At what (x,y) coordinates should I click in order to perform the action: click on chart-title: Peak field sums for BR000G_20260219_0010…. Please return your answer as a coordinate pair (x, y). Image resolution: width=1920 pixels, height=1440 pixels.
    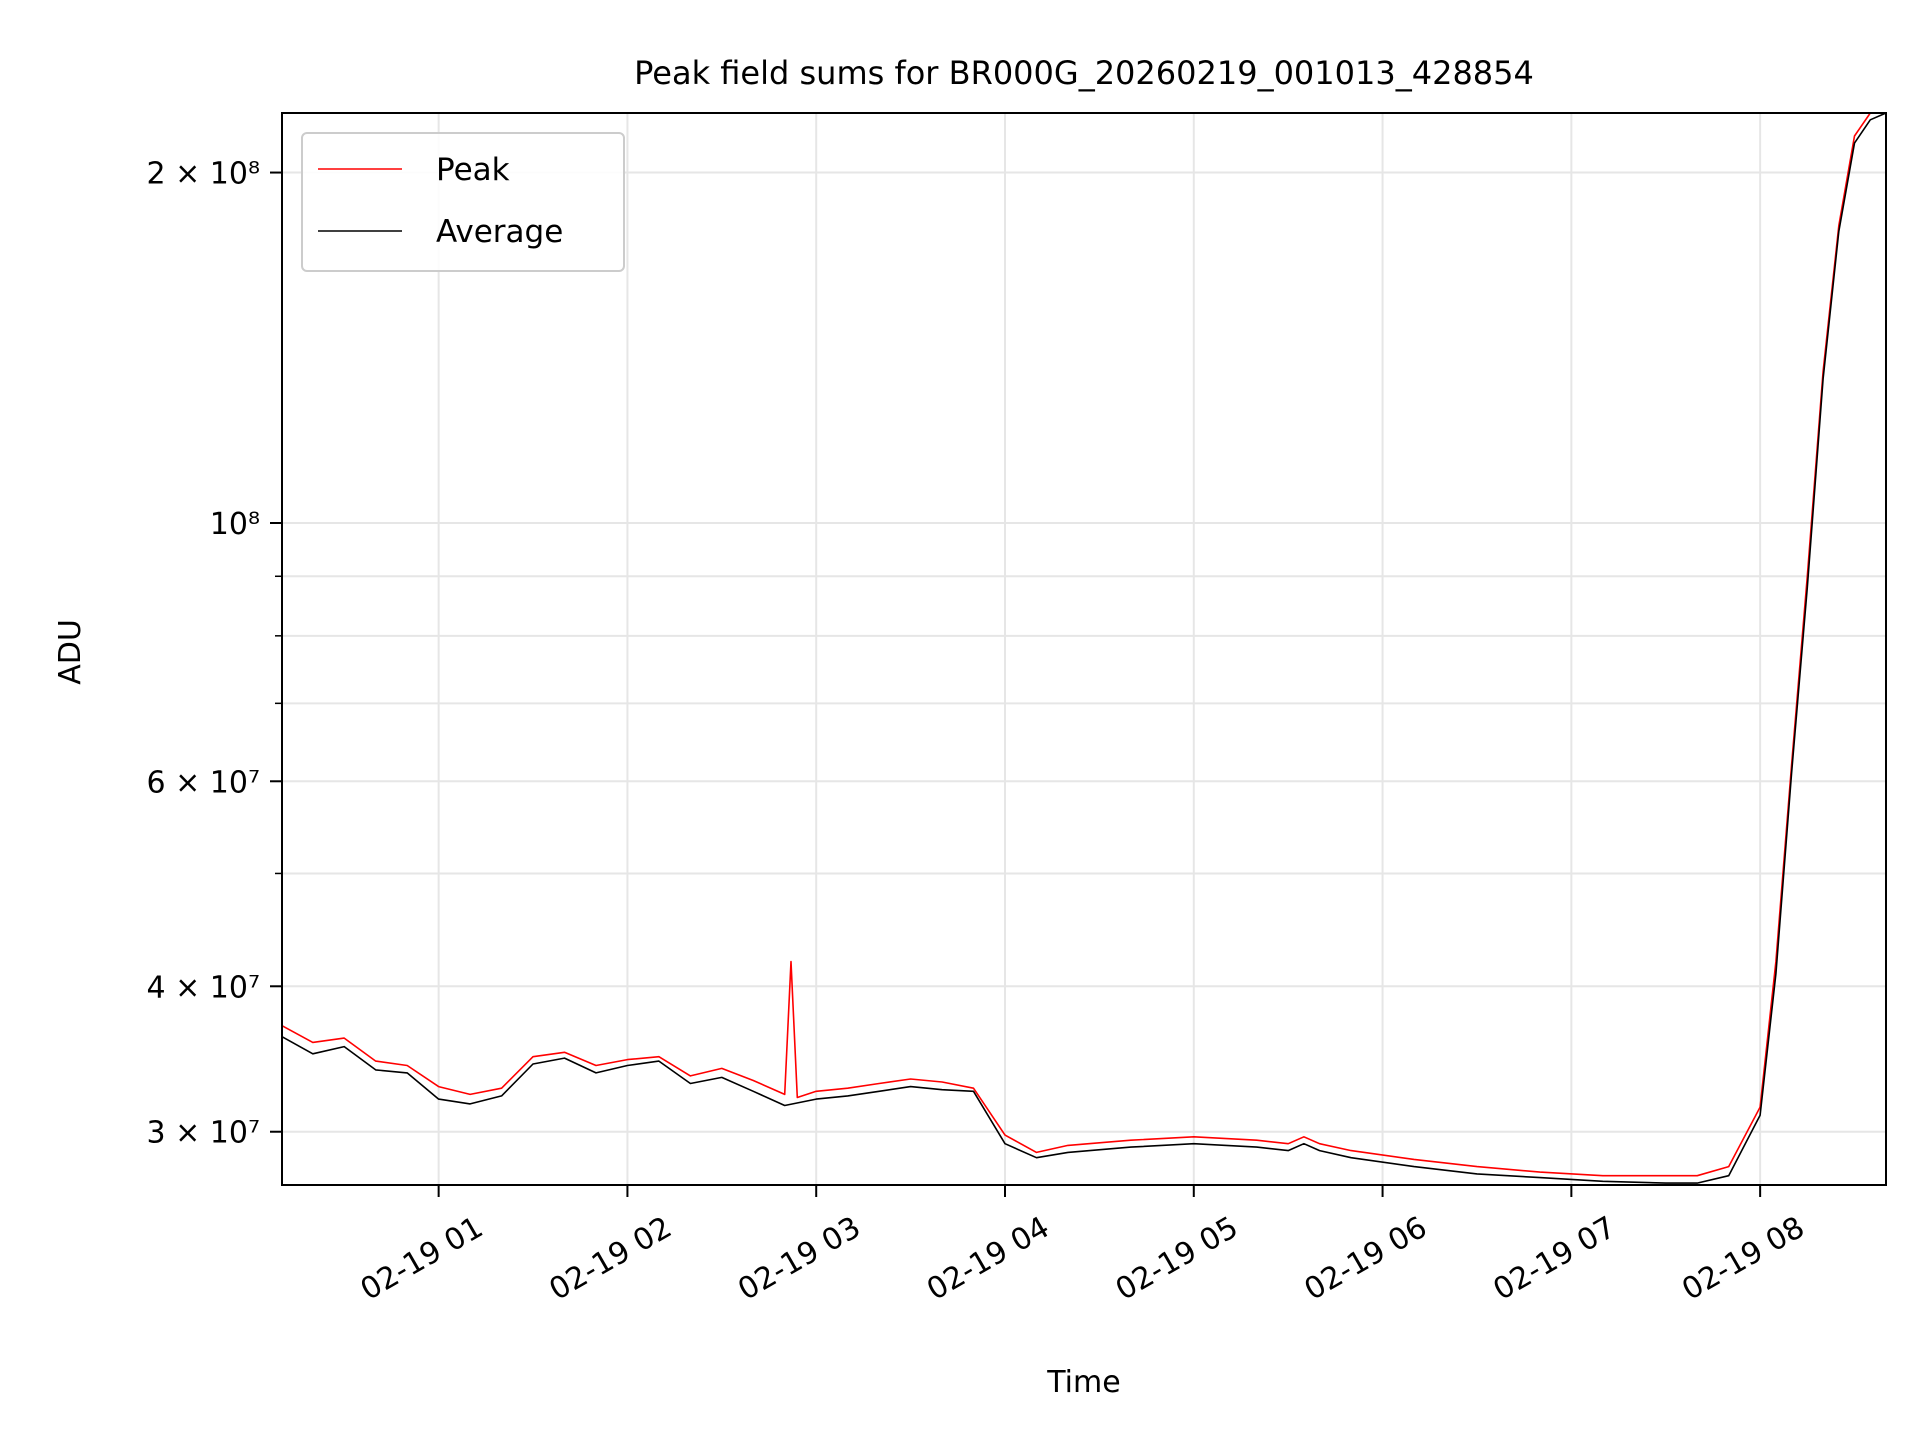
    Looking at the image, I should click on (1084, 73).